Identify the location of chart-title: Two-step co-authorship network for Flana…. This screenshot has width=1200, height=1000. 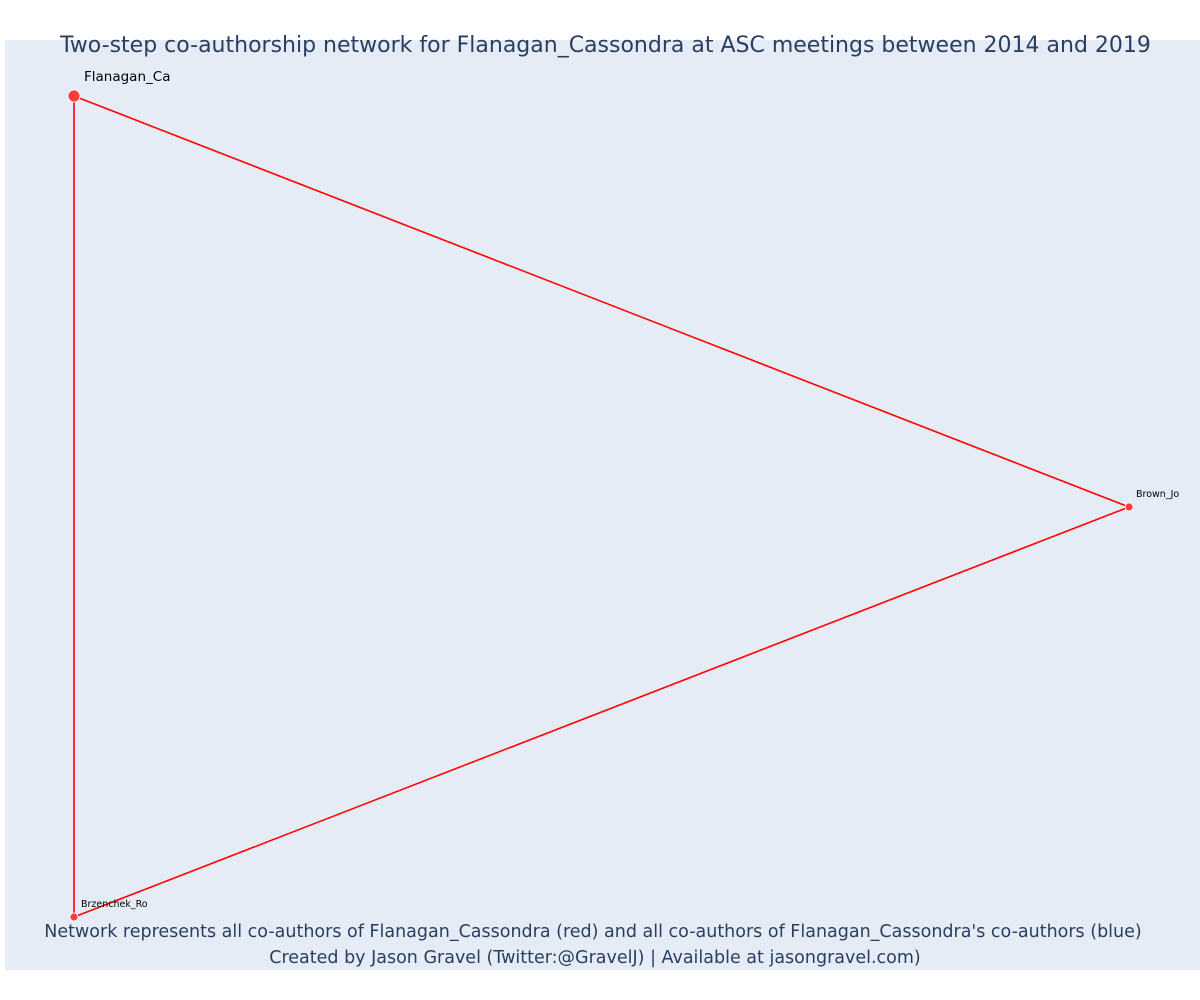
(605, 45).